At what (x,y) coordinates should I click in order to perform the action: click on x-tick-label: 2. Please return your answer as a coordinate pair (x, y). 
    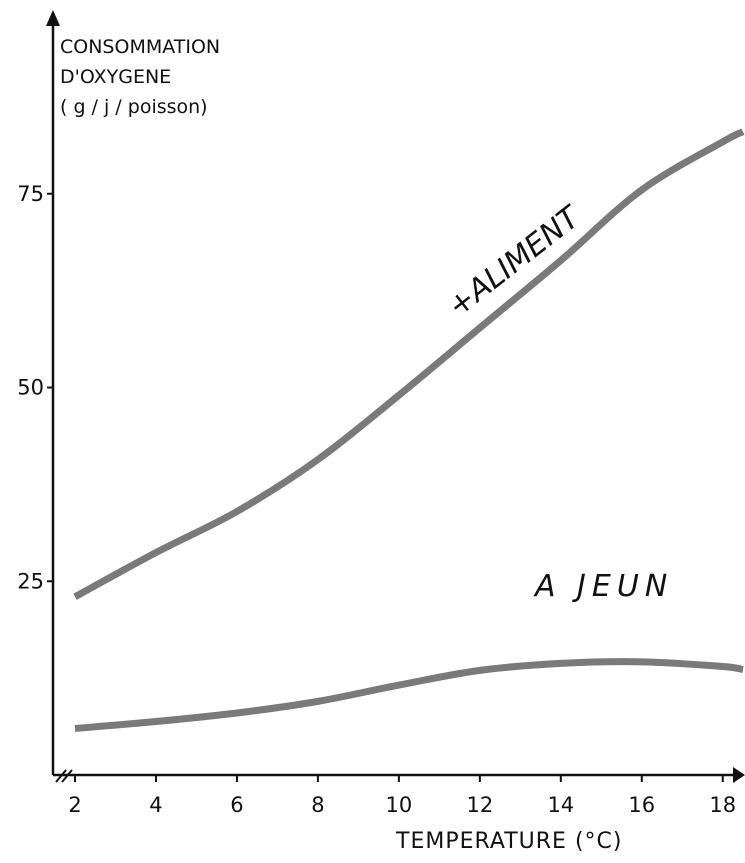
    Looking at the image, I should click on (74, 805).